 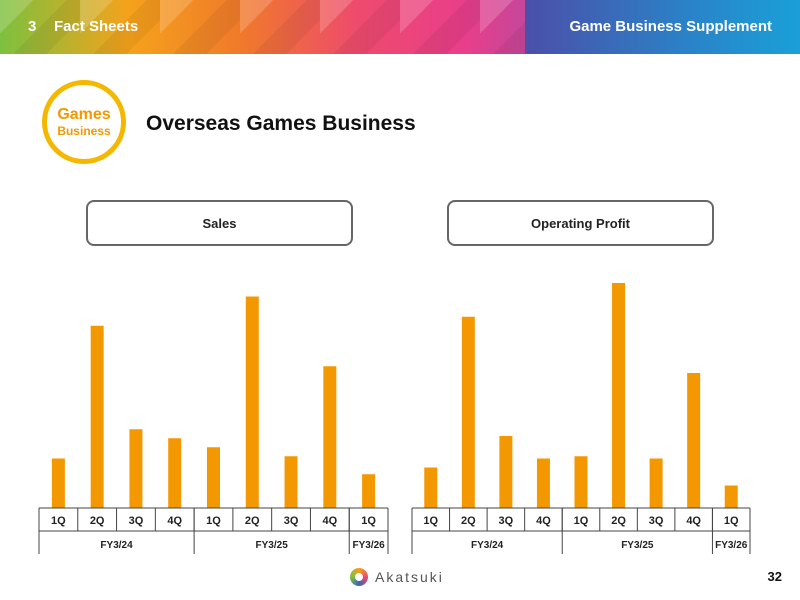 I want to click on section-title: Fact Sheets, so click(x=96, y=26).